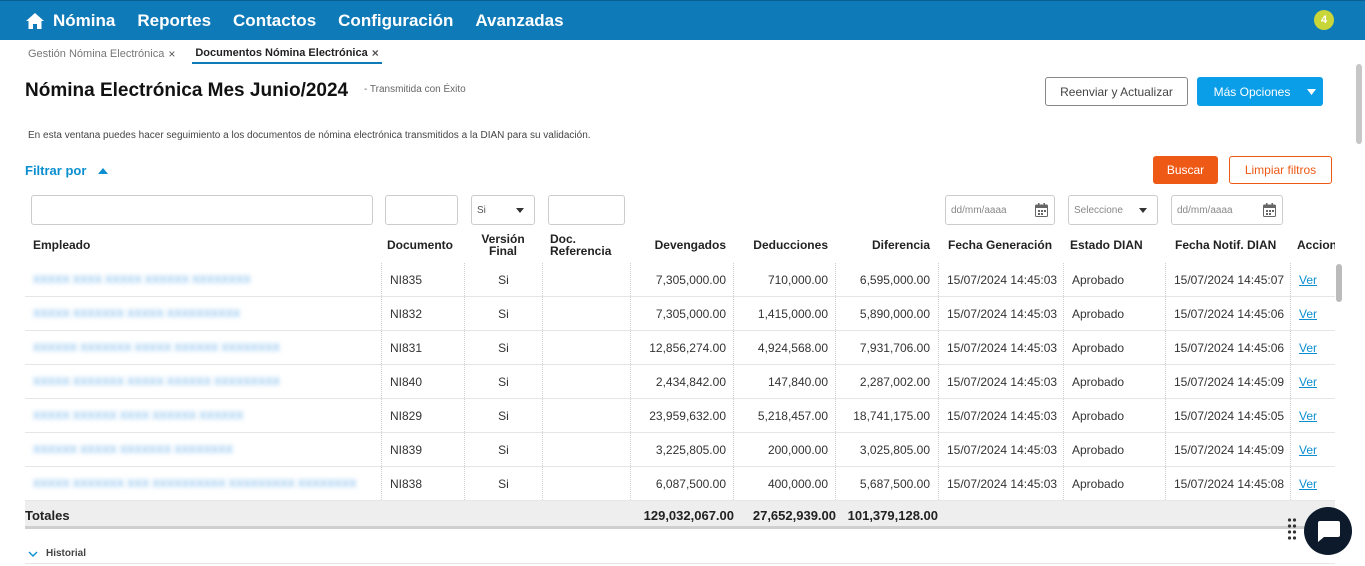  What do you see at coordinates (138, 415) in the screenshot?
I see `cell-empleado-text: XXXXX XXXXXX XXXX XXXXXX XXXXXX` at bounding box center [138, 415].